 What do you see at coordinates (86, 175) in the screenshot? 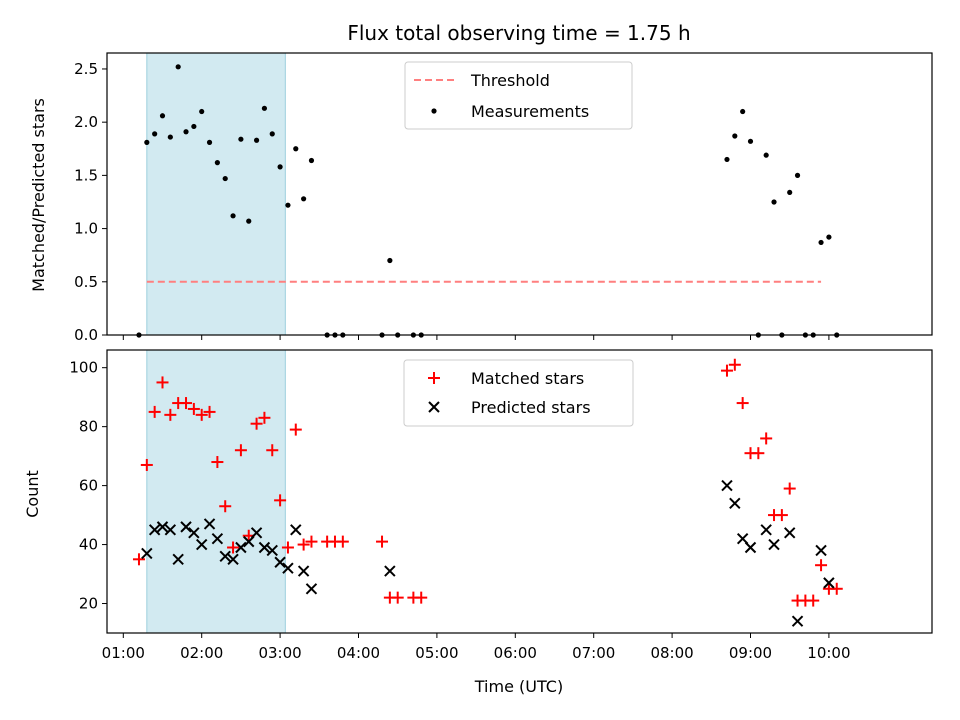
I see `top-y-tick-label: 1.5` at bounding box center [86, 175].